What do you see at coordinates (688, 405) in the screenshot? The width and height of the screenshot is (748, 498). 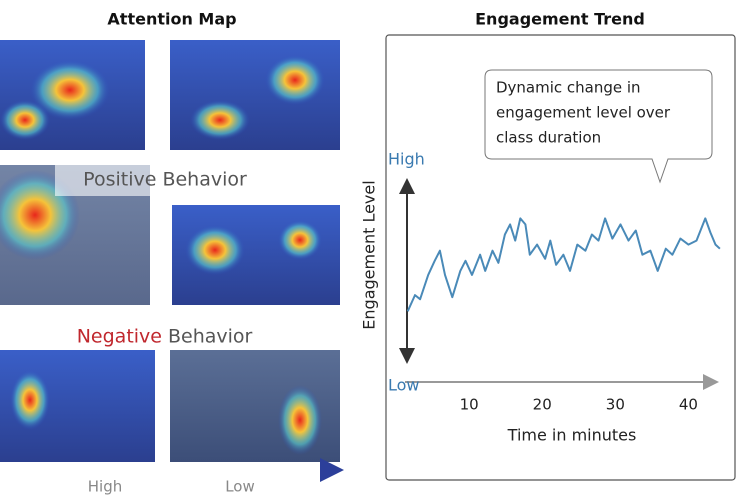 I see `x-tick-label: 40` at bounding box center [688, 405].